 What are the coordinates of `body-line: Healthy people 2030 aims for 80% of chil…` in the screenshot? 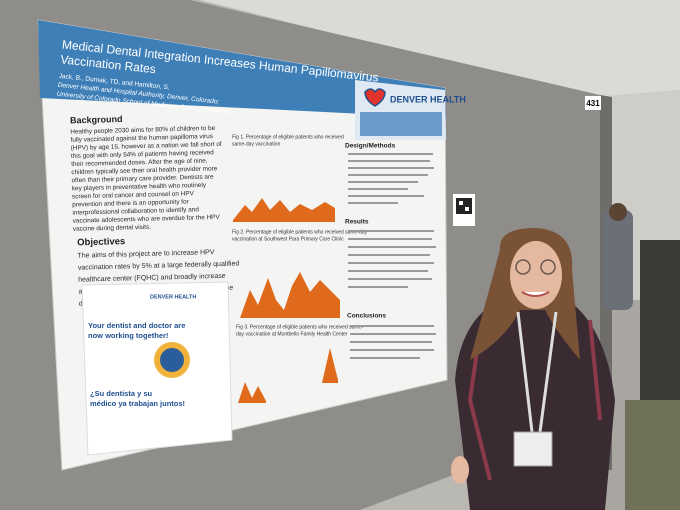 It's located at (143, 130).